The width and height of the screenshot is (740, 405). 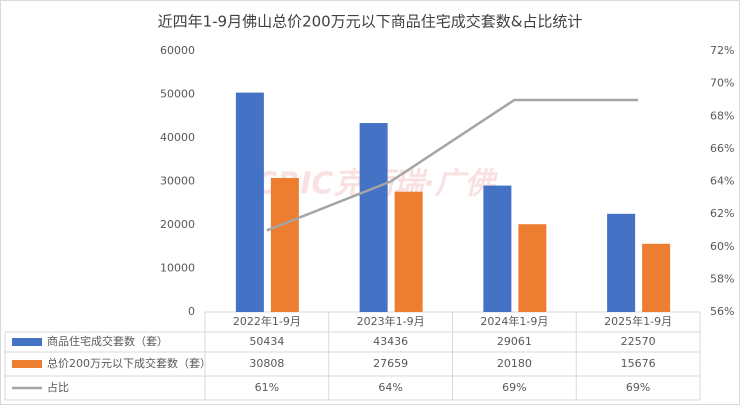 What do you see at coordinates (722, 246) in the screenshot?
I see `y2-tick-label: 60%` at bounding box center [722, 246].